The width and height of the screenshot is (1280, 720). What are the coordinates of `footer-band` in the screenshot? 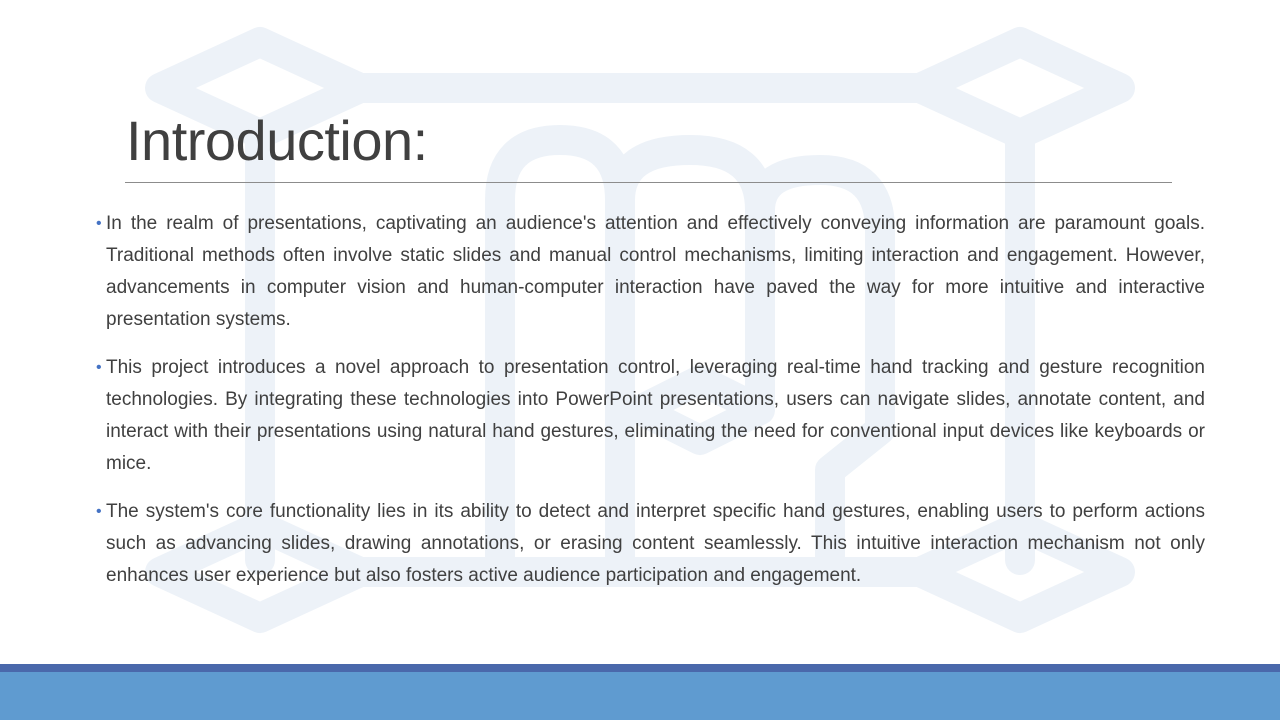 It's located at (640, 696).